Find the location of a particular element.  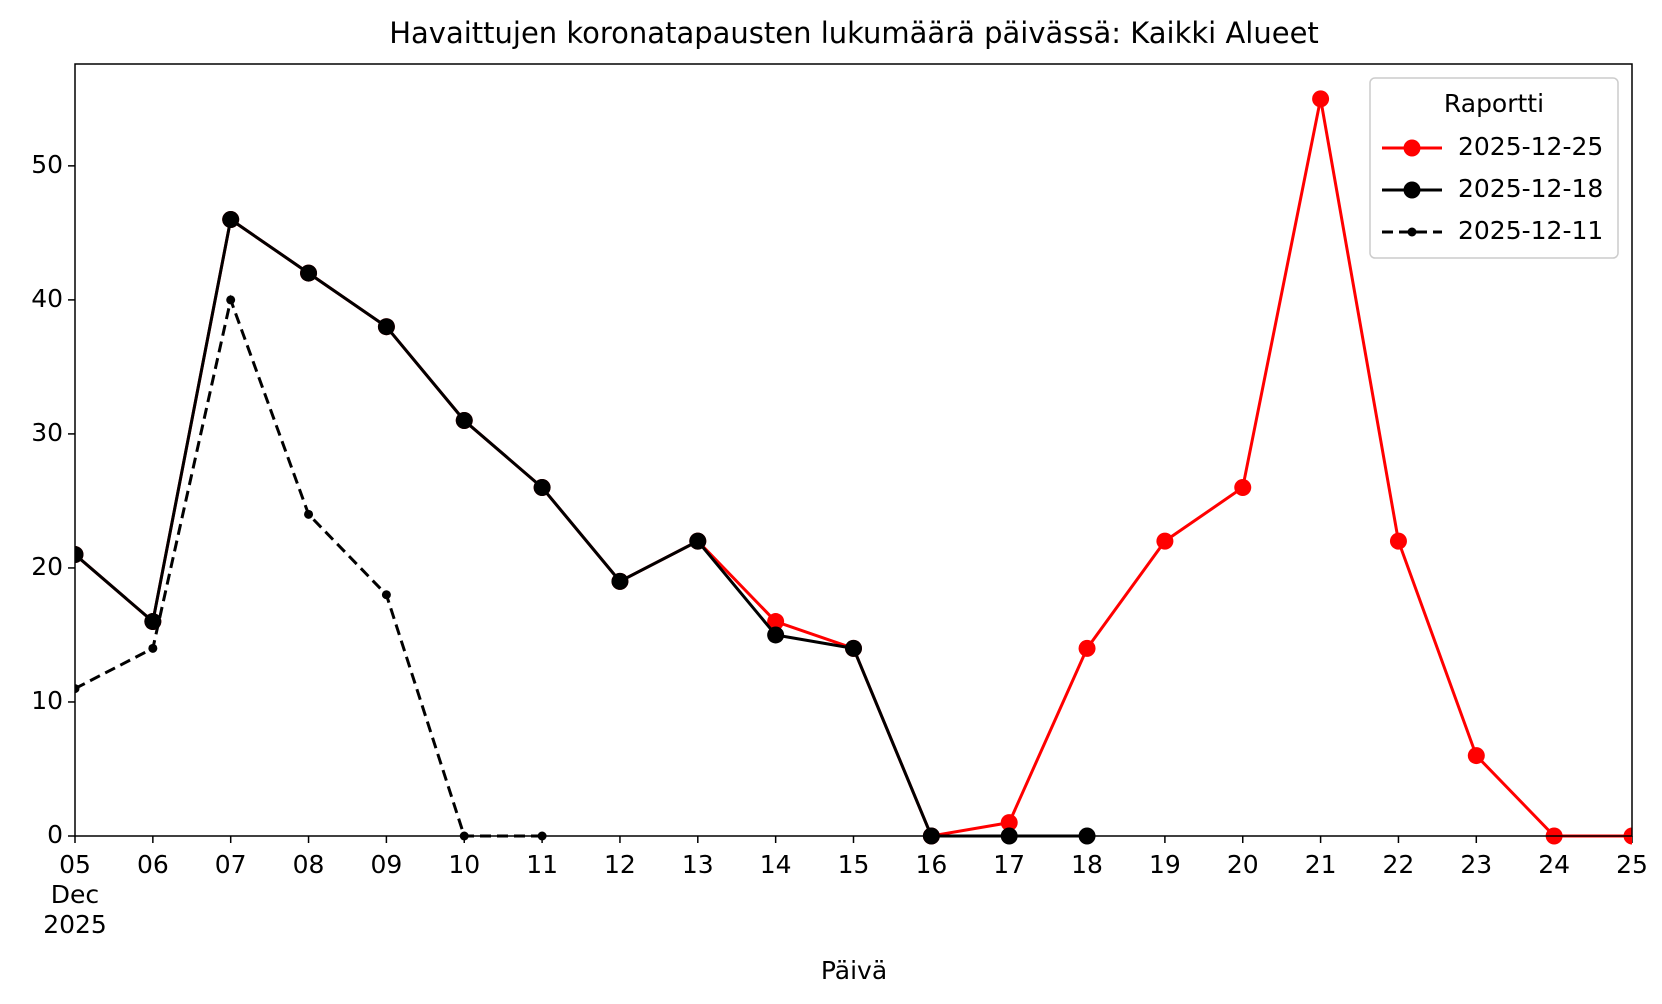

x-tick-label: 15 is located at coordinates (853, 864).